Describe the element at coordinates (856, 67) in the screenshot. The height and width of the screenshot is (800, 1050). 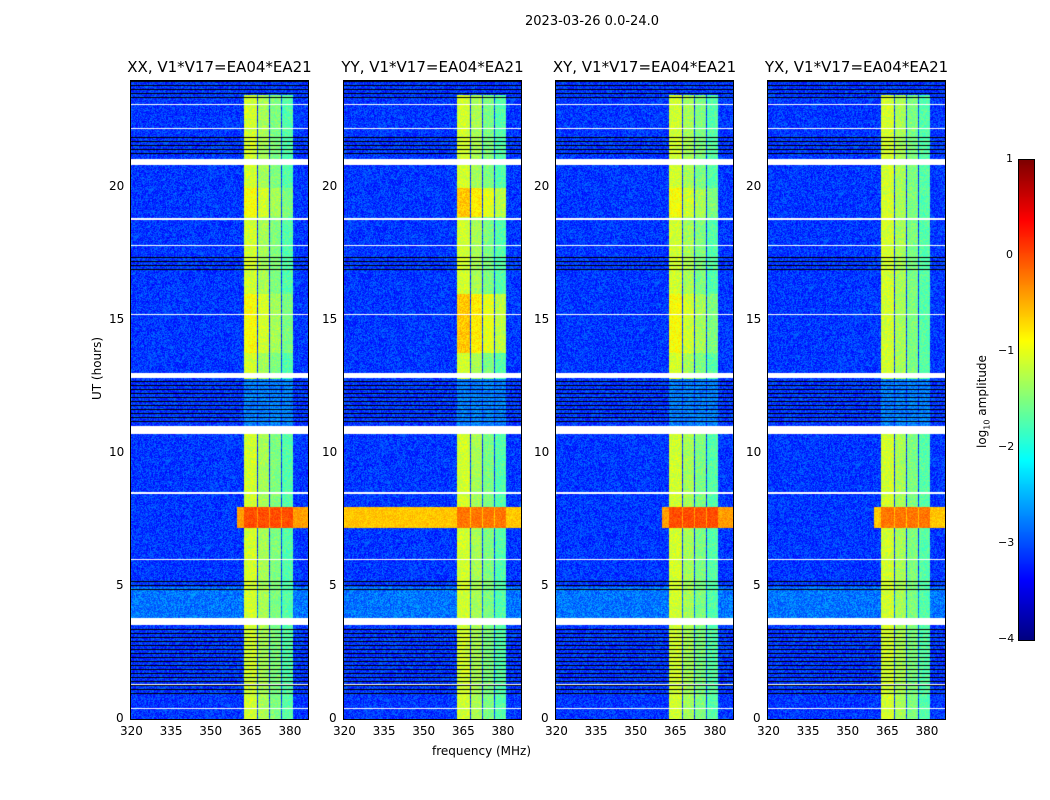
I see `panel-title: YX, V1*V17=EA04*EA21` at that location.